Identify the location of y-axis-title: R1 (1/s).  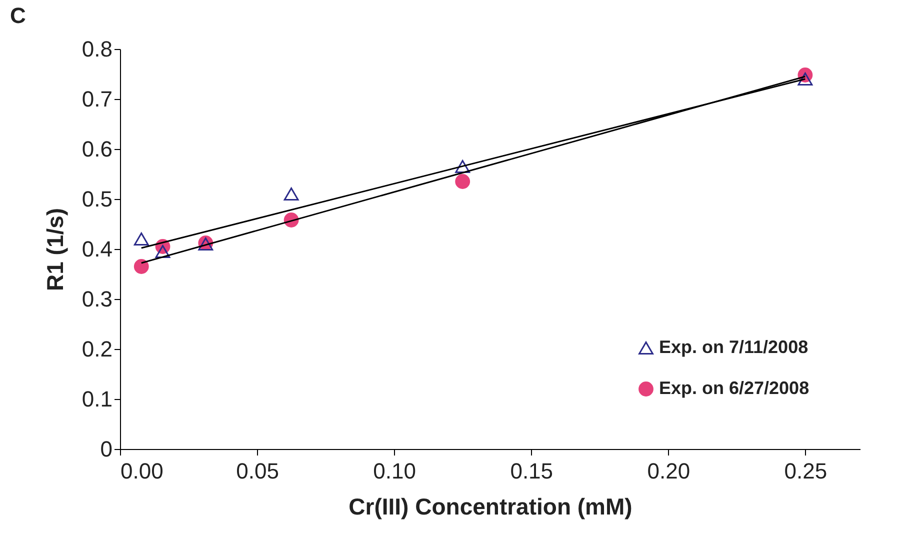
(55, 250).